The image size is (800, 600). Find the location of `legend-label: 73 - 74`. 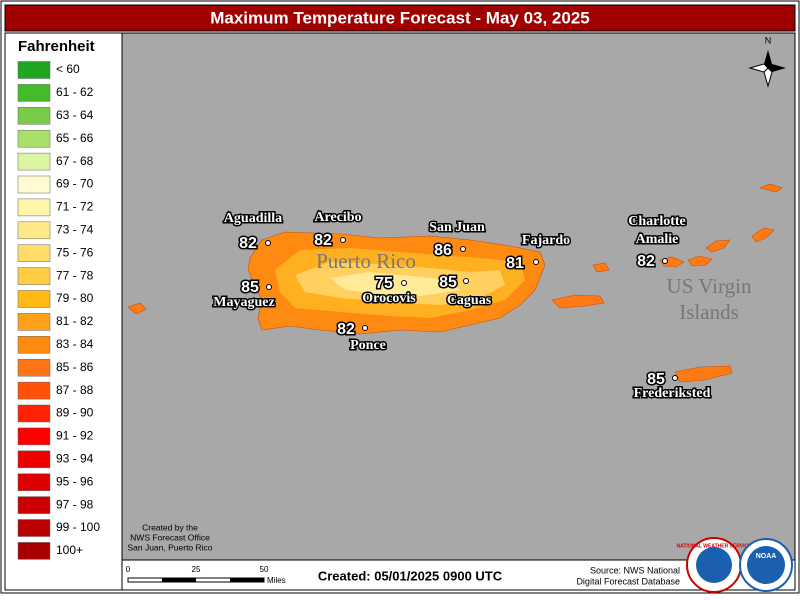

legend-label: 73 - 74 is located at coordinates (75, 229).